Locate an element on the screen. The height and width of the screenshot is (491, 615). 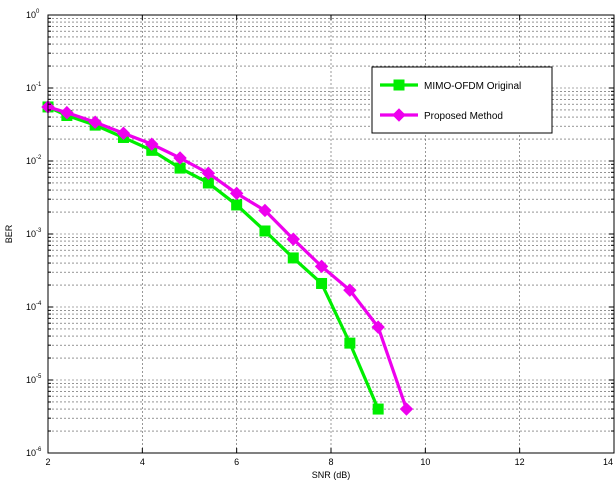
y-tick-label-exponent: -1 is located at coordinates (39, 85).